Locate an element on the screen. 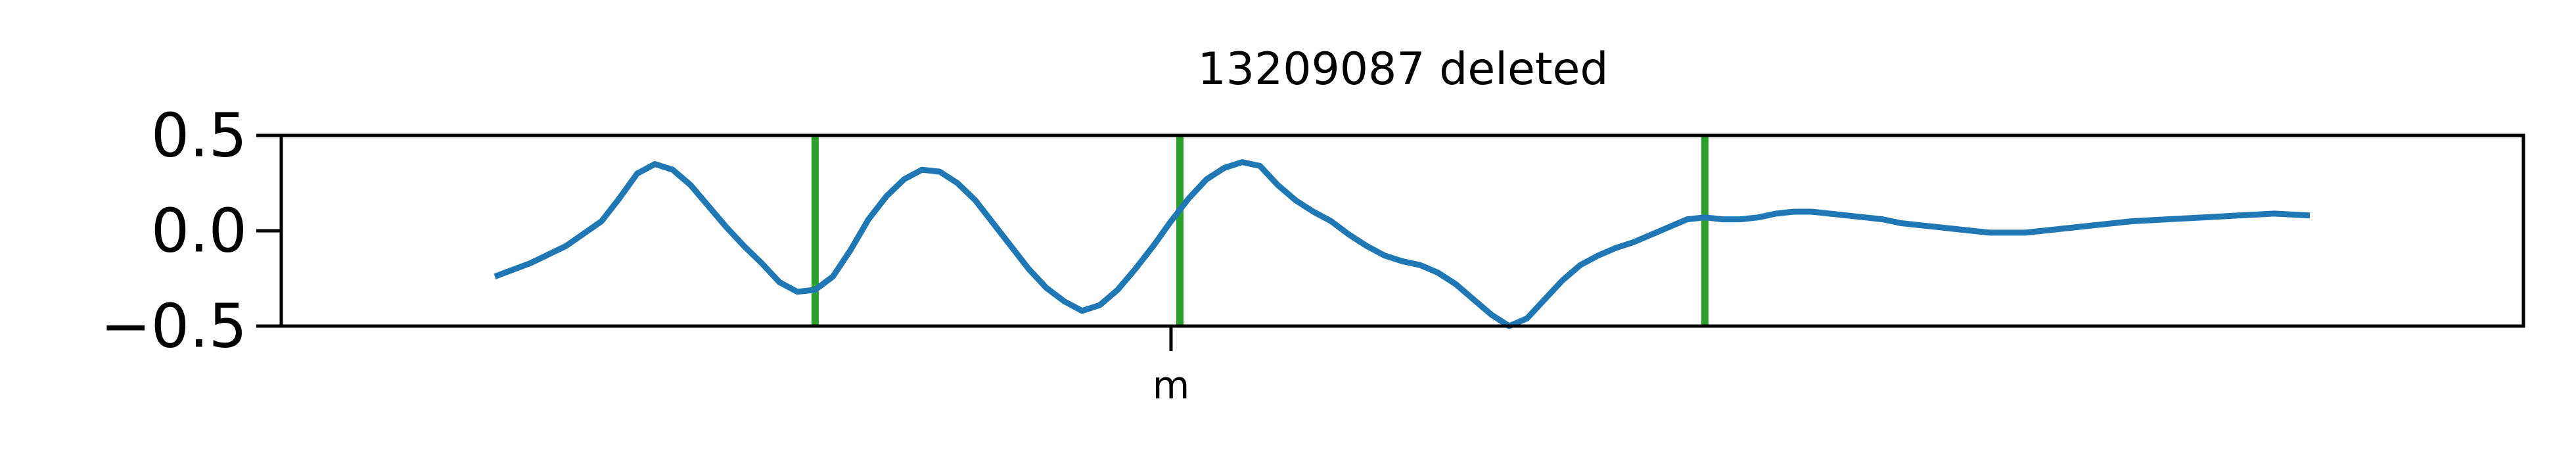 This screenshot has height=474, width=2576. y-axis: 0.5 0.0 −0.5 is located at coordinates (191, 232).